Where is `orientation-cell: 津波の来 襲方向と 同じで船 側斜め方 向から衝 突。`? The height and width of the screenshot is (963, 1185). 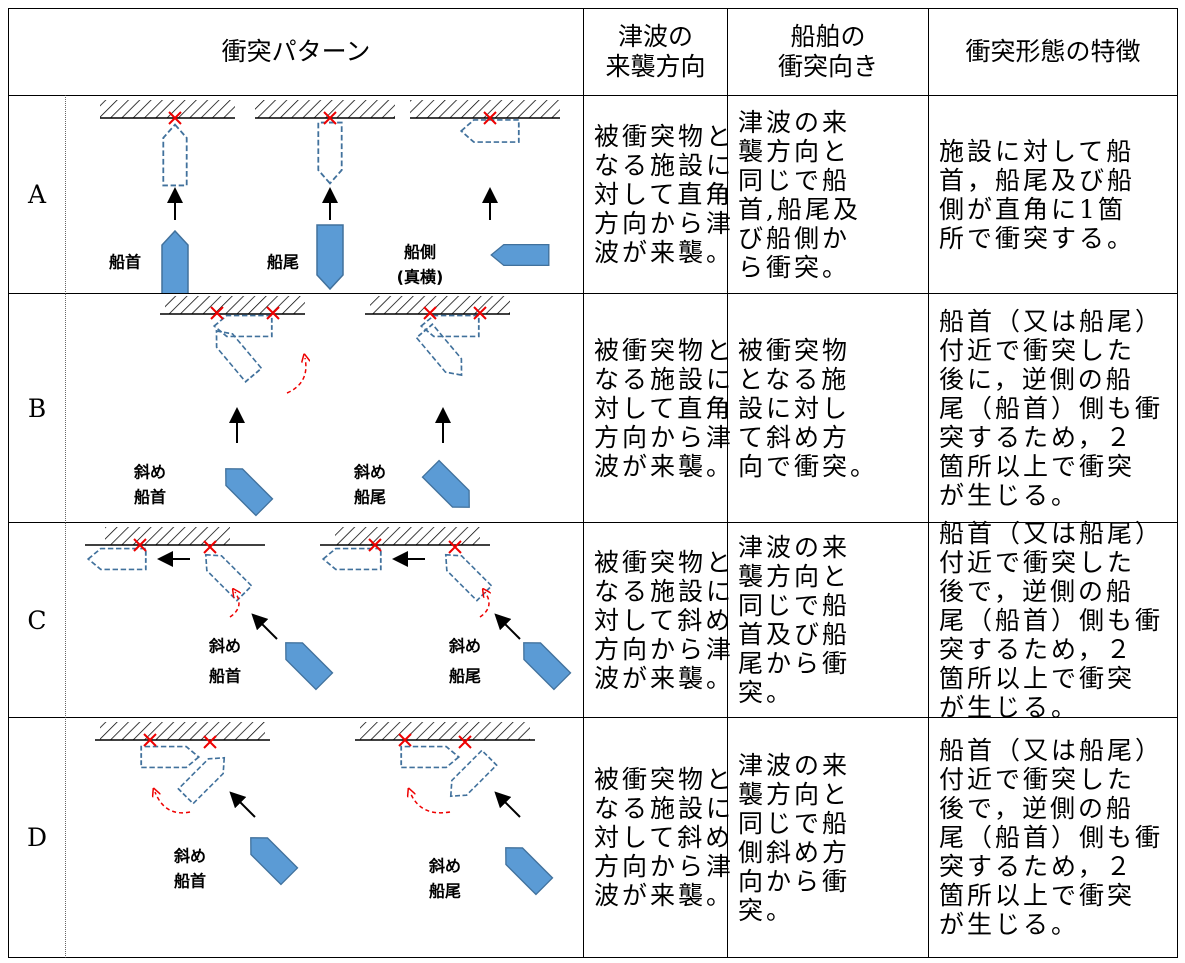 orientation-cell: 津波の来 襲方向と 同じで船 側斜め方 向から衝 突。 is located at coordinates (828, 837).